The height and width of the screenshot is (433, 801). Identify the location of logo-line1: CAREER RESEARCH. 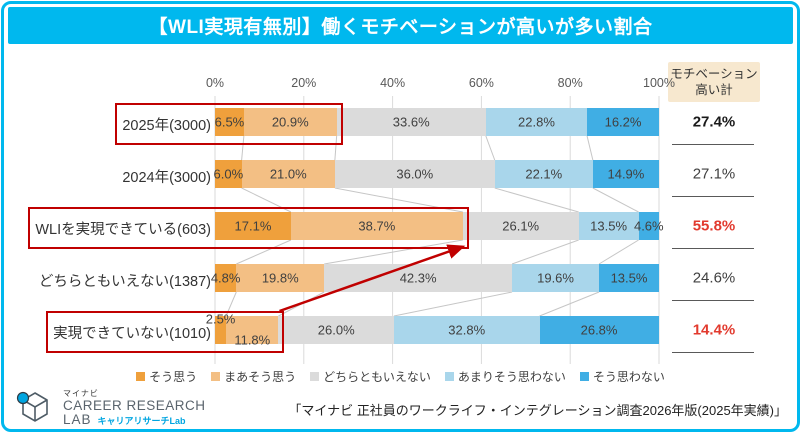
(134, 405).